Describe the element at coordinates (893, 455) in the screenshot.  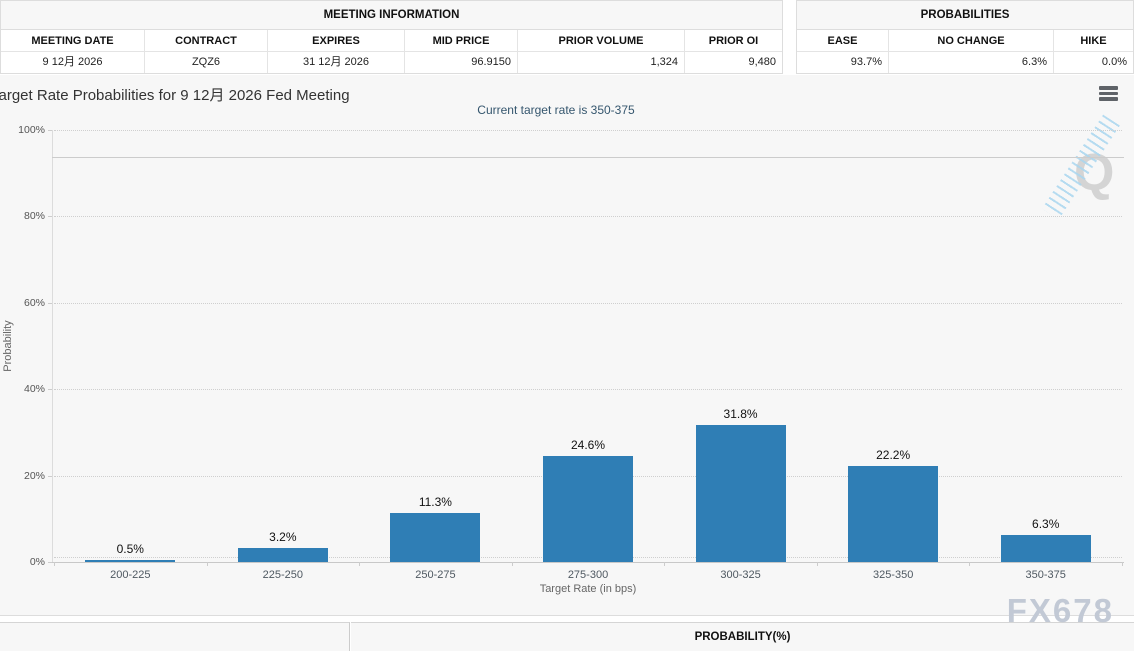
I see `bar-value-label: 22.2%` at that location.